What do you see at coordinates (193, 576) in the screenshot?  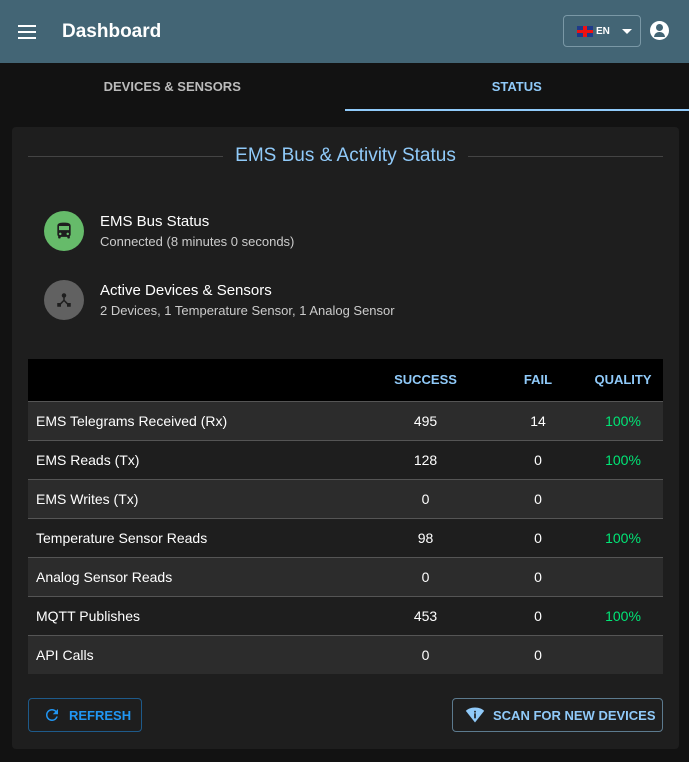 I see `row-name: Analog Sensor Reads` at bounding box center [193, 576].